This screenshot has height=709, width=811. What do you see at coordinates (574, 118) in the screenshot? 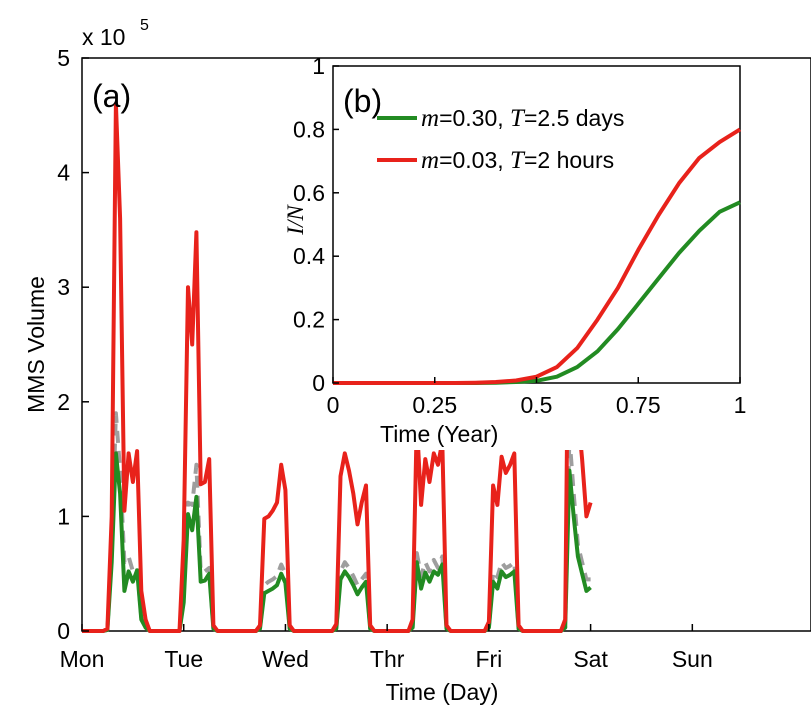
I see `legend-entry-part: =2.5 days` at bounding box center [574, 118].